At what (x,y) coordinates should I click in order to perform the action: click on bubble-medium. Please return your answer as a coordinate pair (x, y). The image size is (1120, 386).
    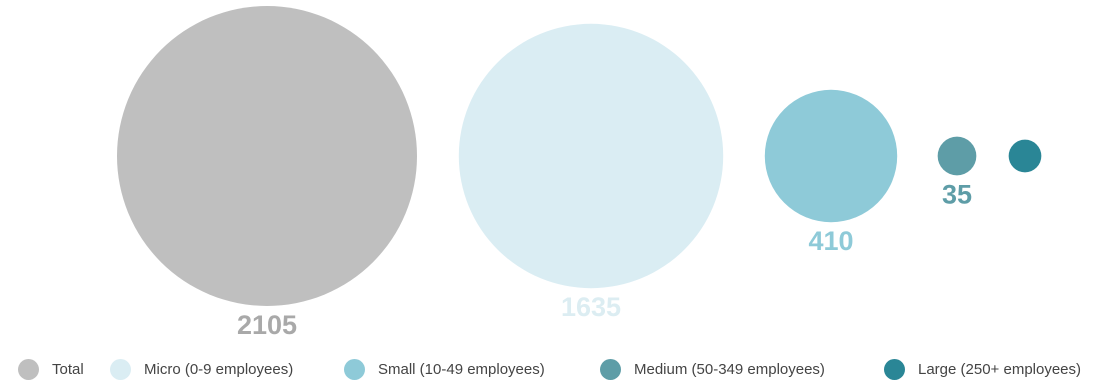
    Looking at the image, I should click on (957, 156).